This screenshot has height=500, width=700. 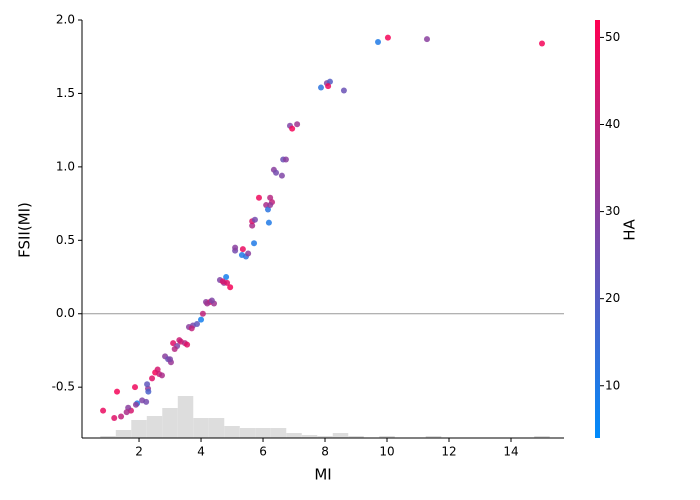 I want to click on y-tick-label: 1.5, so click(x=65, y=93).